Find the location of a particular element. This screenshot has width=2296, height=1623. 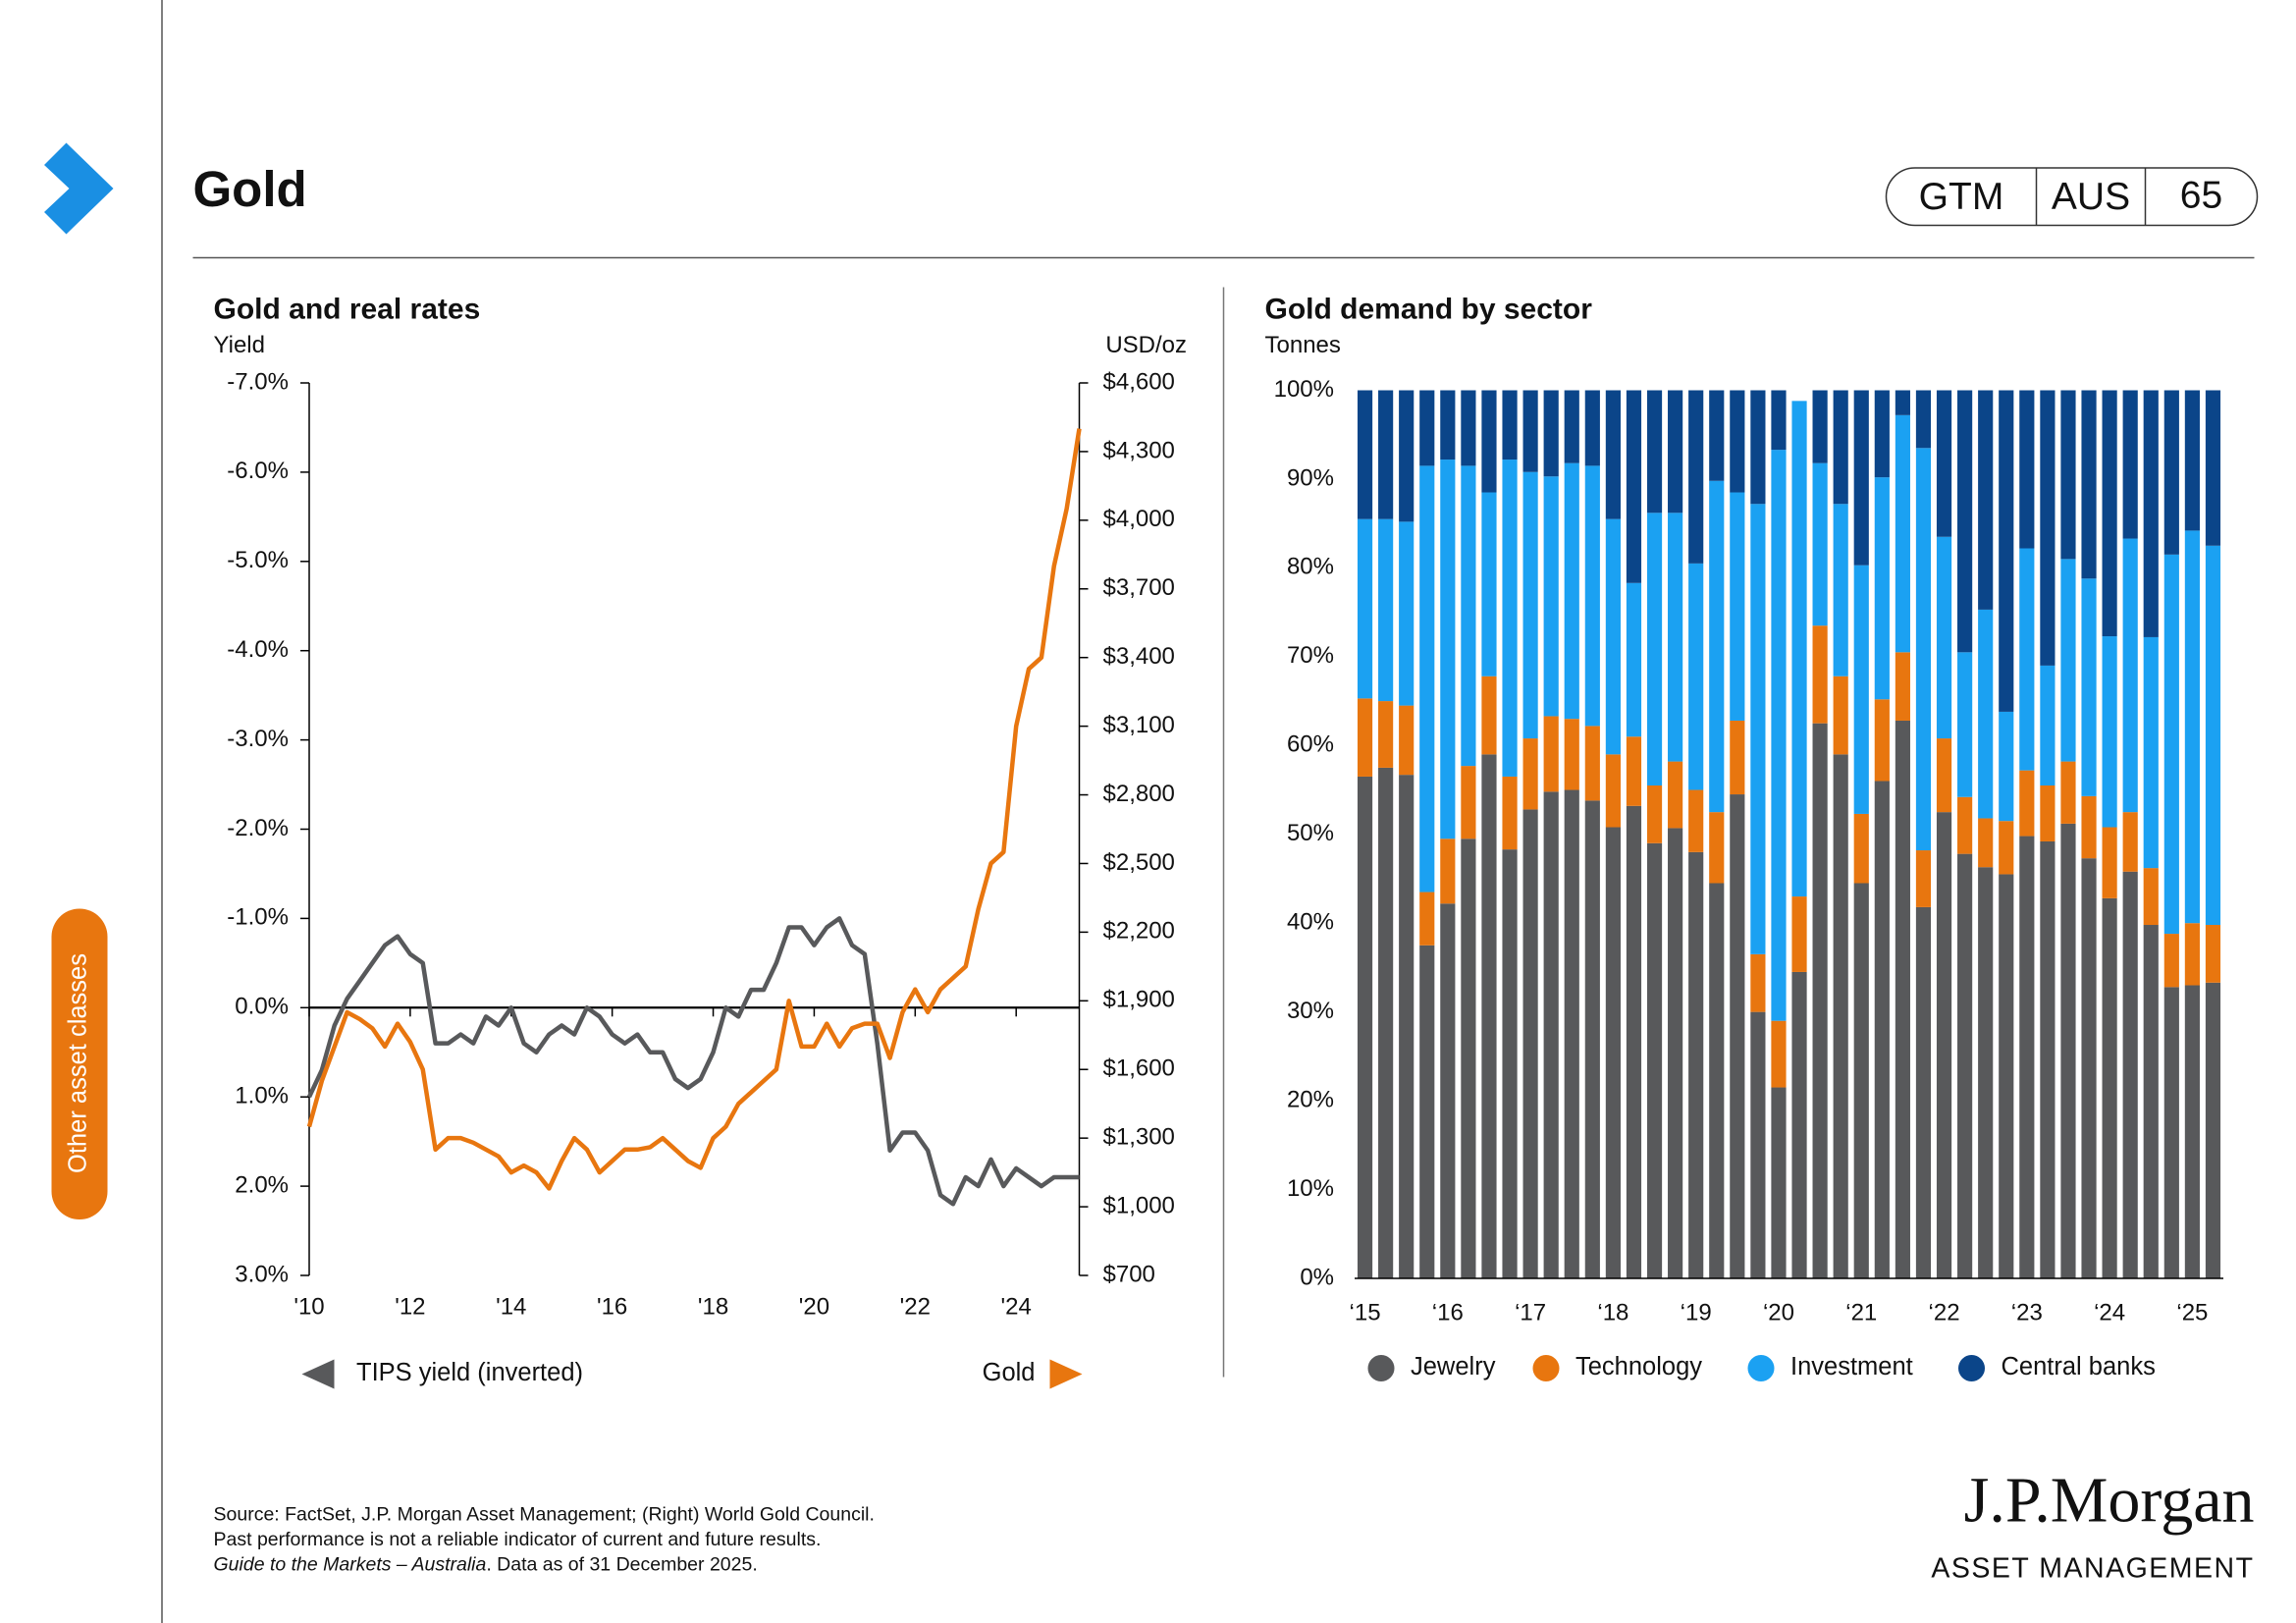

x-tick-label: ‘19 is located at coordinates (1696, 1312).